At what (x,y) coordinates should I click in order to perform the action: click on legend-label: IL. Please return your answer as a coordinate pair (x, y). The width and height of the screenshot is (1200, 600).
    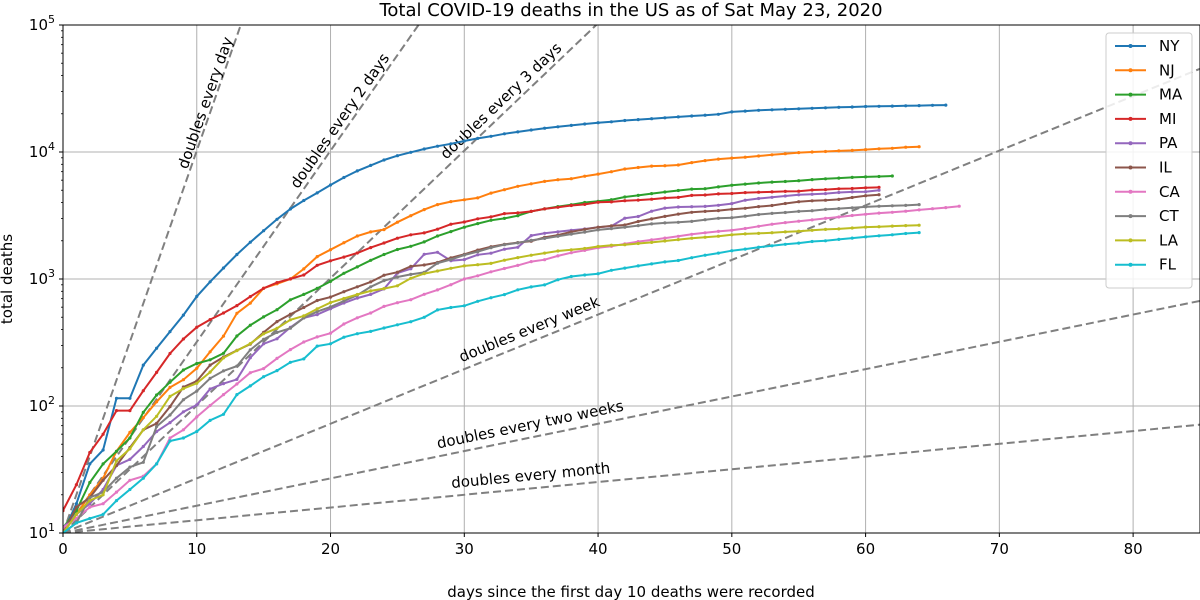
    Looking at the image, I should click on (1165, 168).